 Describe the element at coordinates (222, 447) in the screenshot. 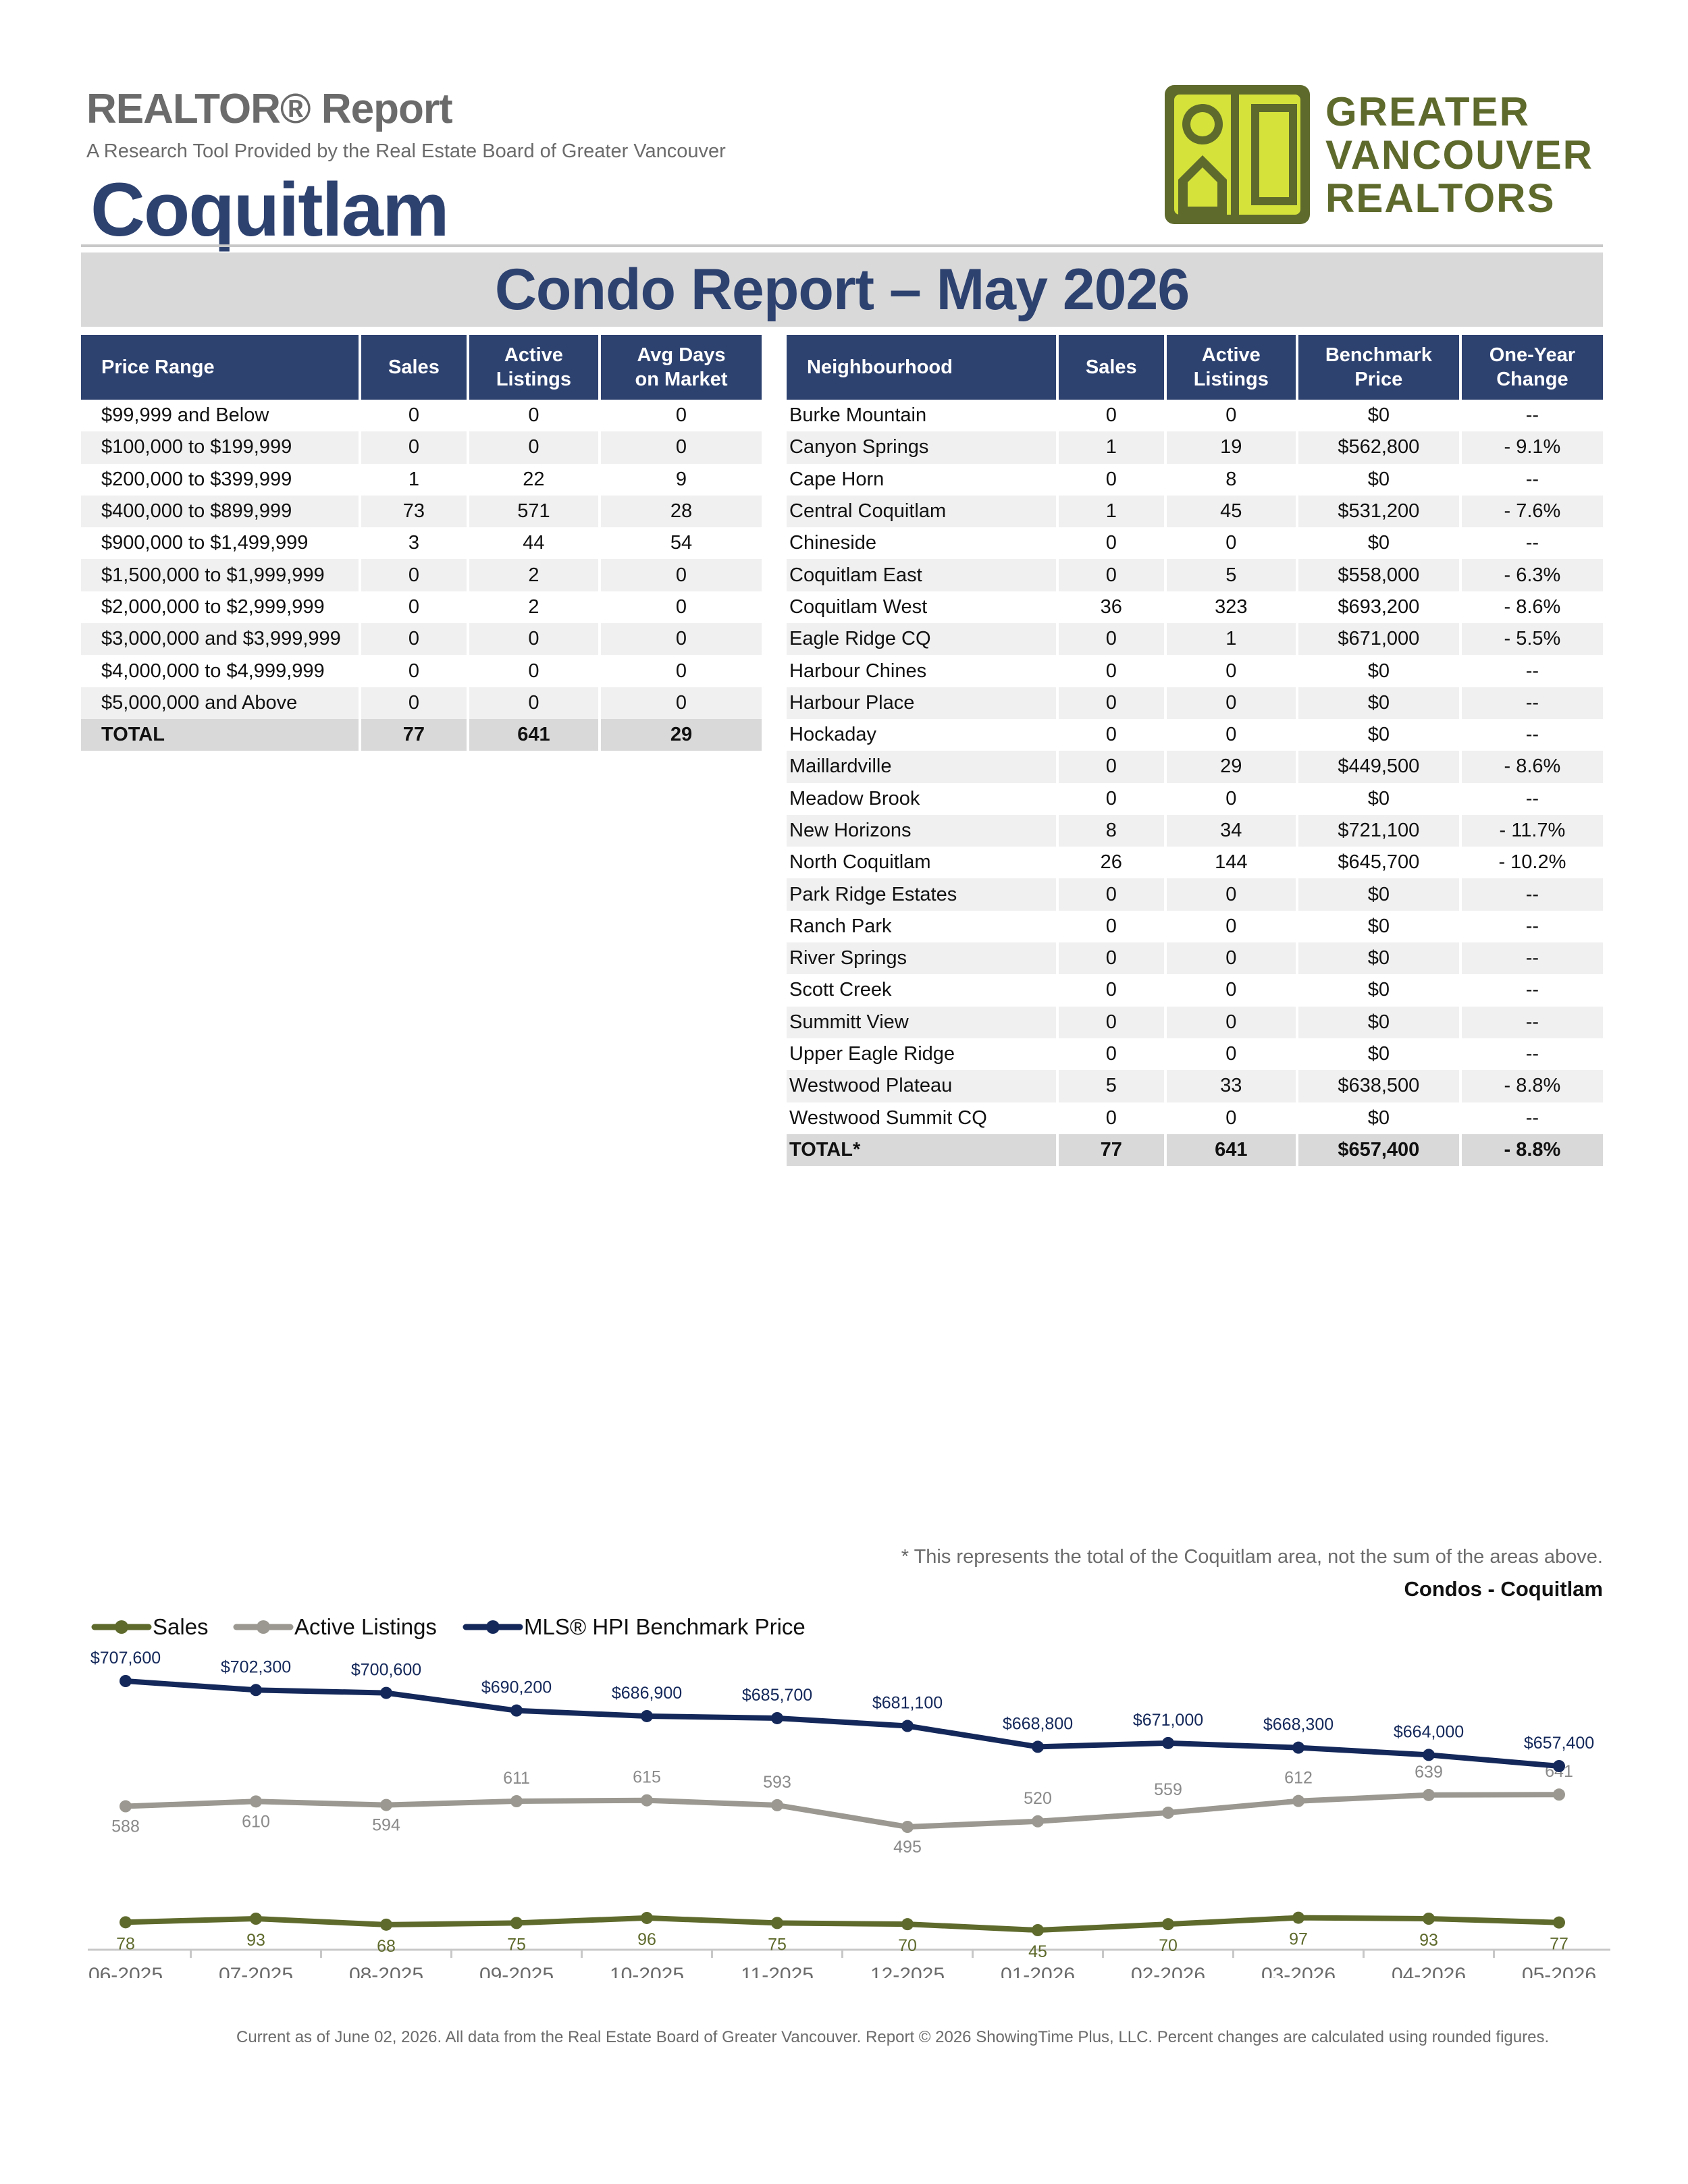

I see `table-cell: $100,000 to $199,999` at that location.